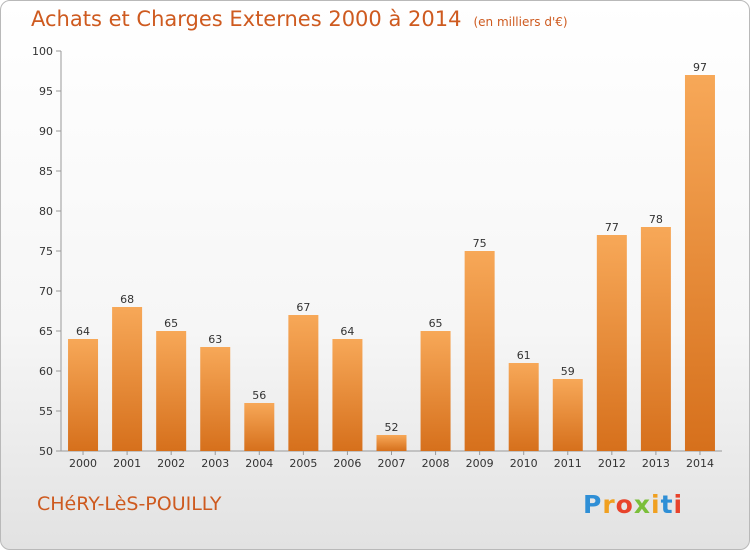 Image resolution: width=750 pixels, height=550 pixels. What do you see at coordinates (700, 67) in the screenshot?
I see `data-label: 97` at bounding box center [700, 67].